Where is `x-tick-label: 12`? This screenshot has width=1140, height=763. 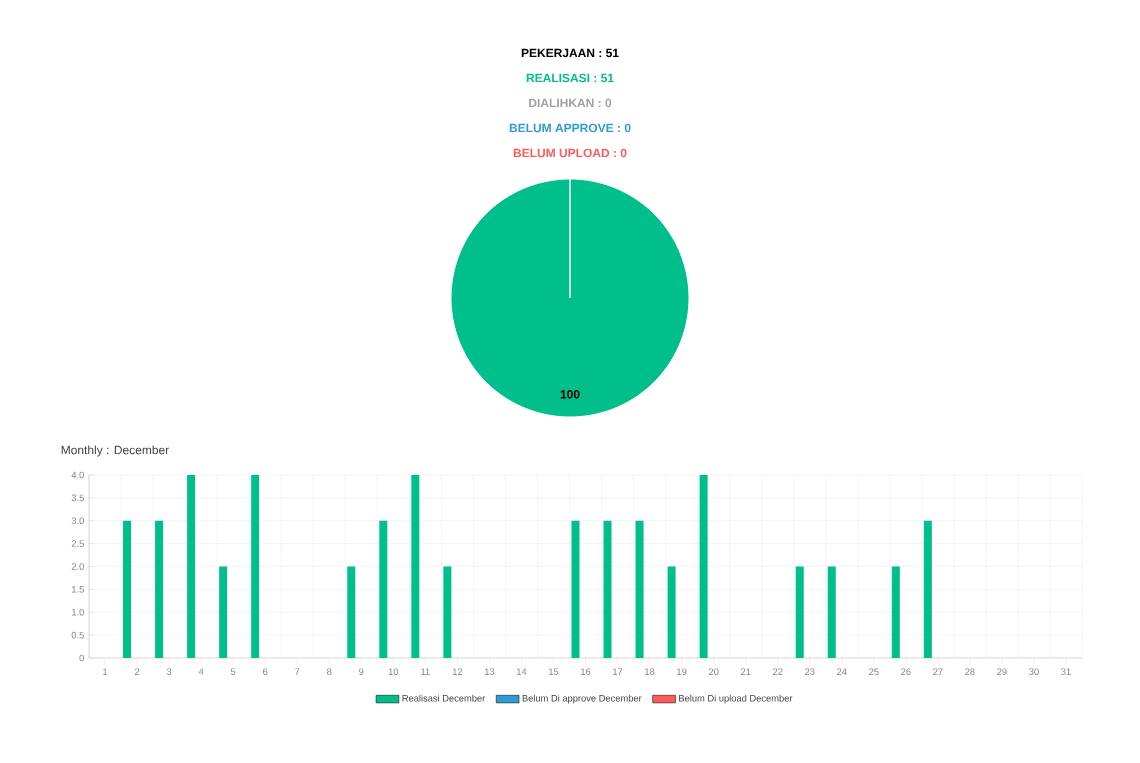
x-tick-label: 12 is located at coordinates (457, 671).